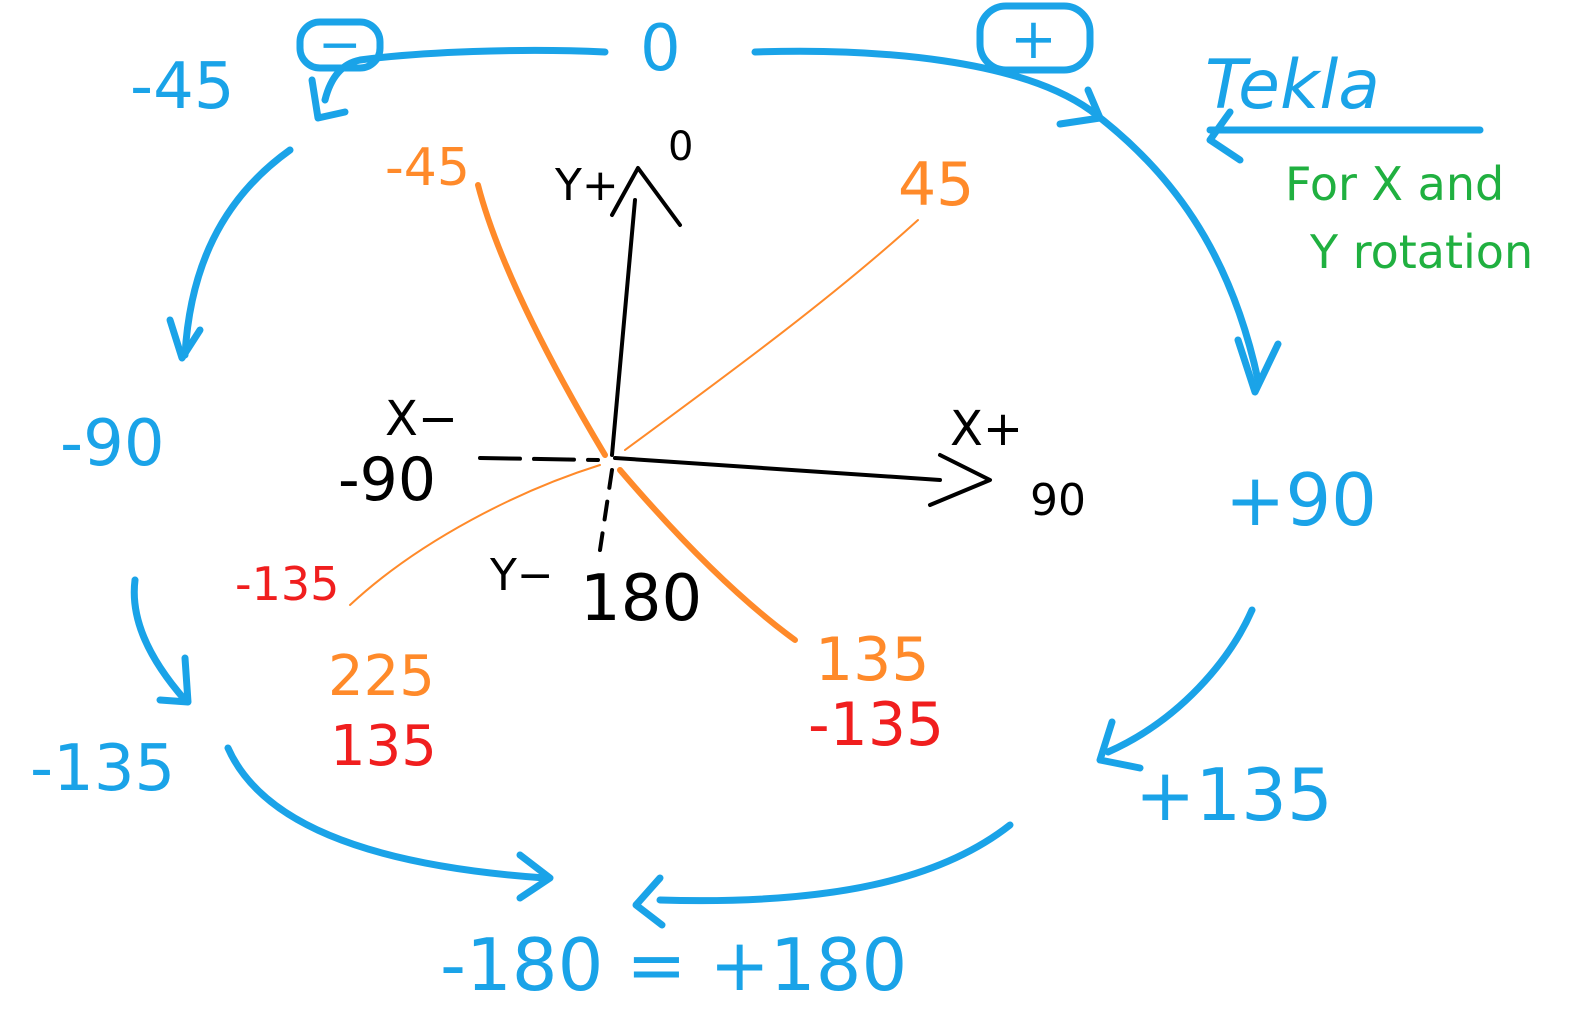 This screenshot has height=1036, width=1596. I want to click on label-upper-right: 45, so click(936, 185).